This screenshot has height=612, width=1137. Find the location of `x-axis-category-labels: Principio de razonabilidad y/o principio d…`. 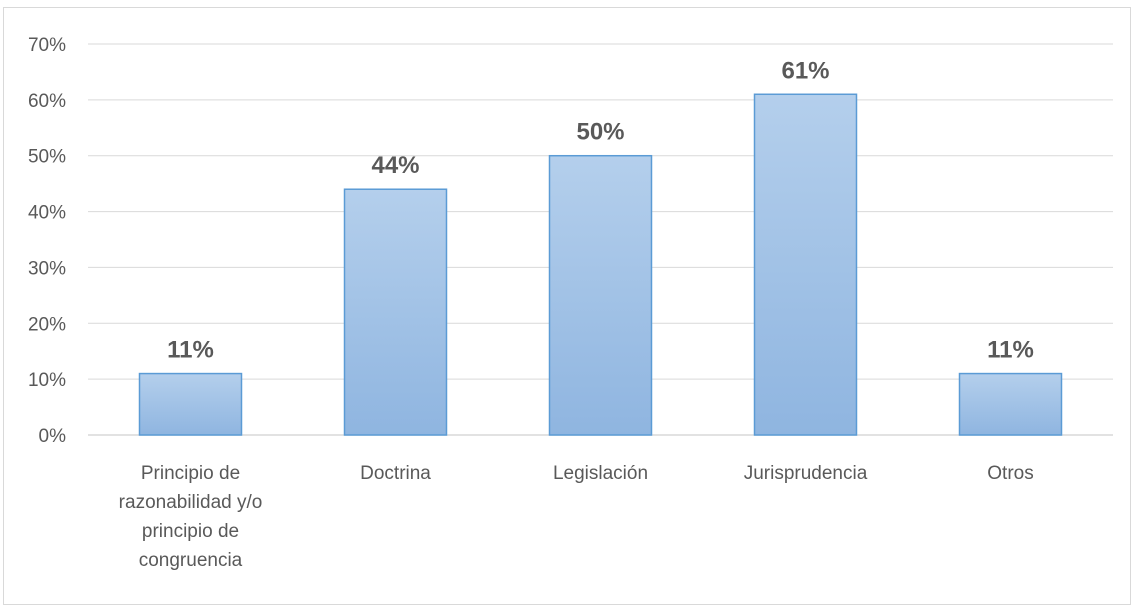

x-axis-category-labels: Principio de razonabilidad y/o principio d… is located at coordinates (576, 517).